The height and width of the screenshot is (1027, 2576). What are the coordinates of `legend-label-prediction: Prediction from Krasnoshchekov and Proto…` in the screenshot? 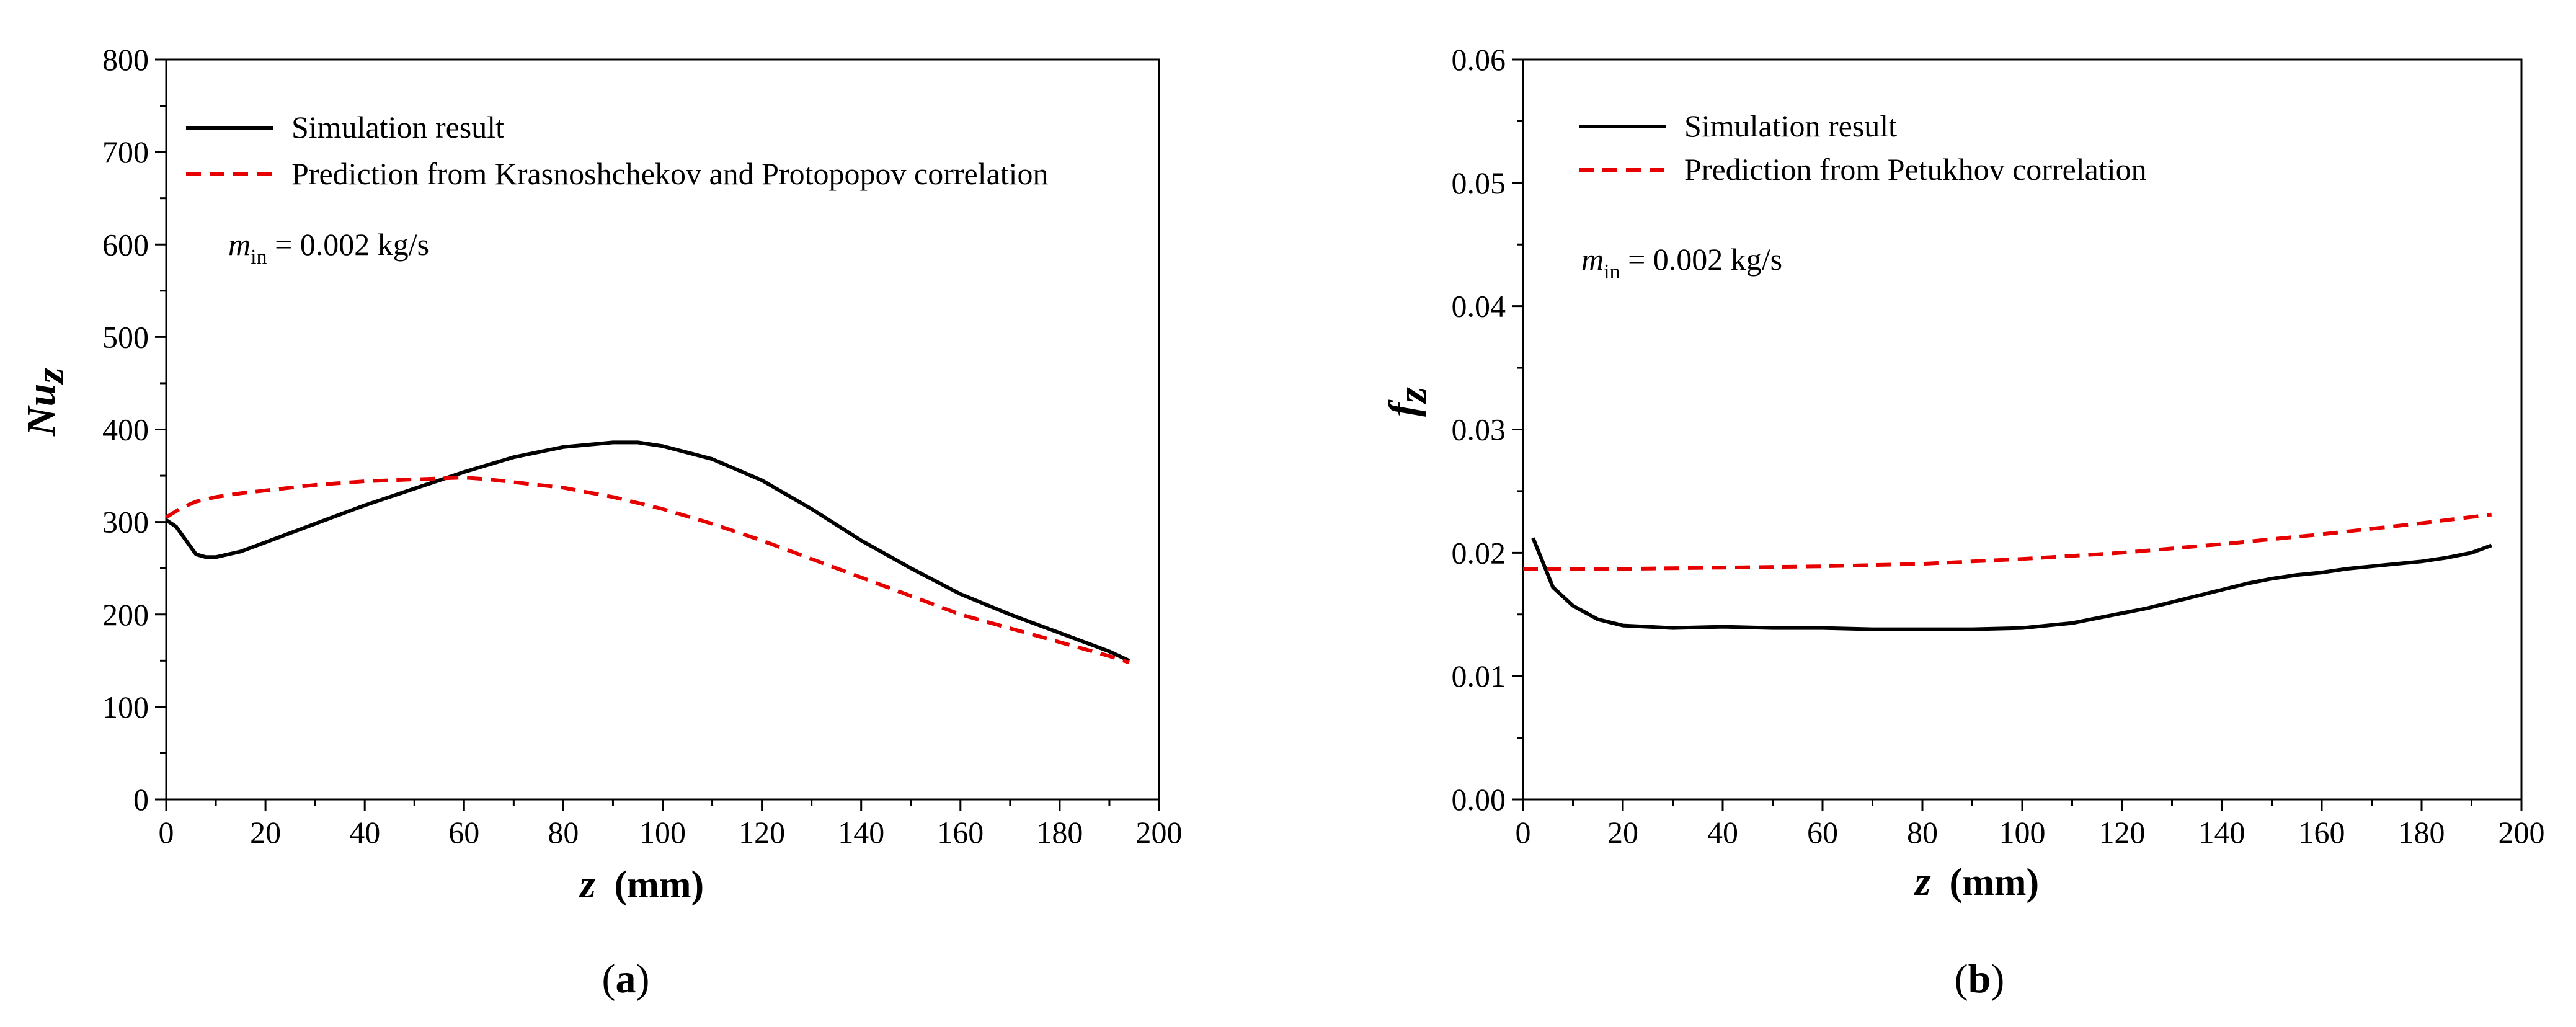 It's located at (670, 173).